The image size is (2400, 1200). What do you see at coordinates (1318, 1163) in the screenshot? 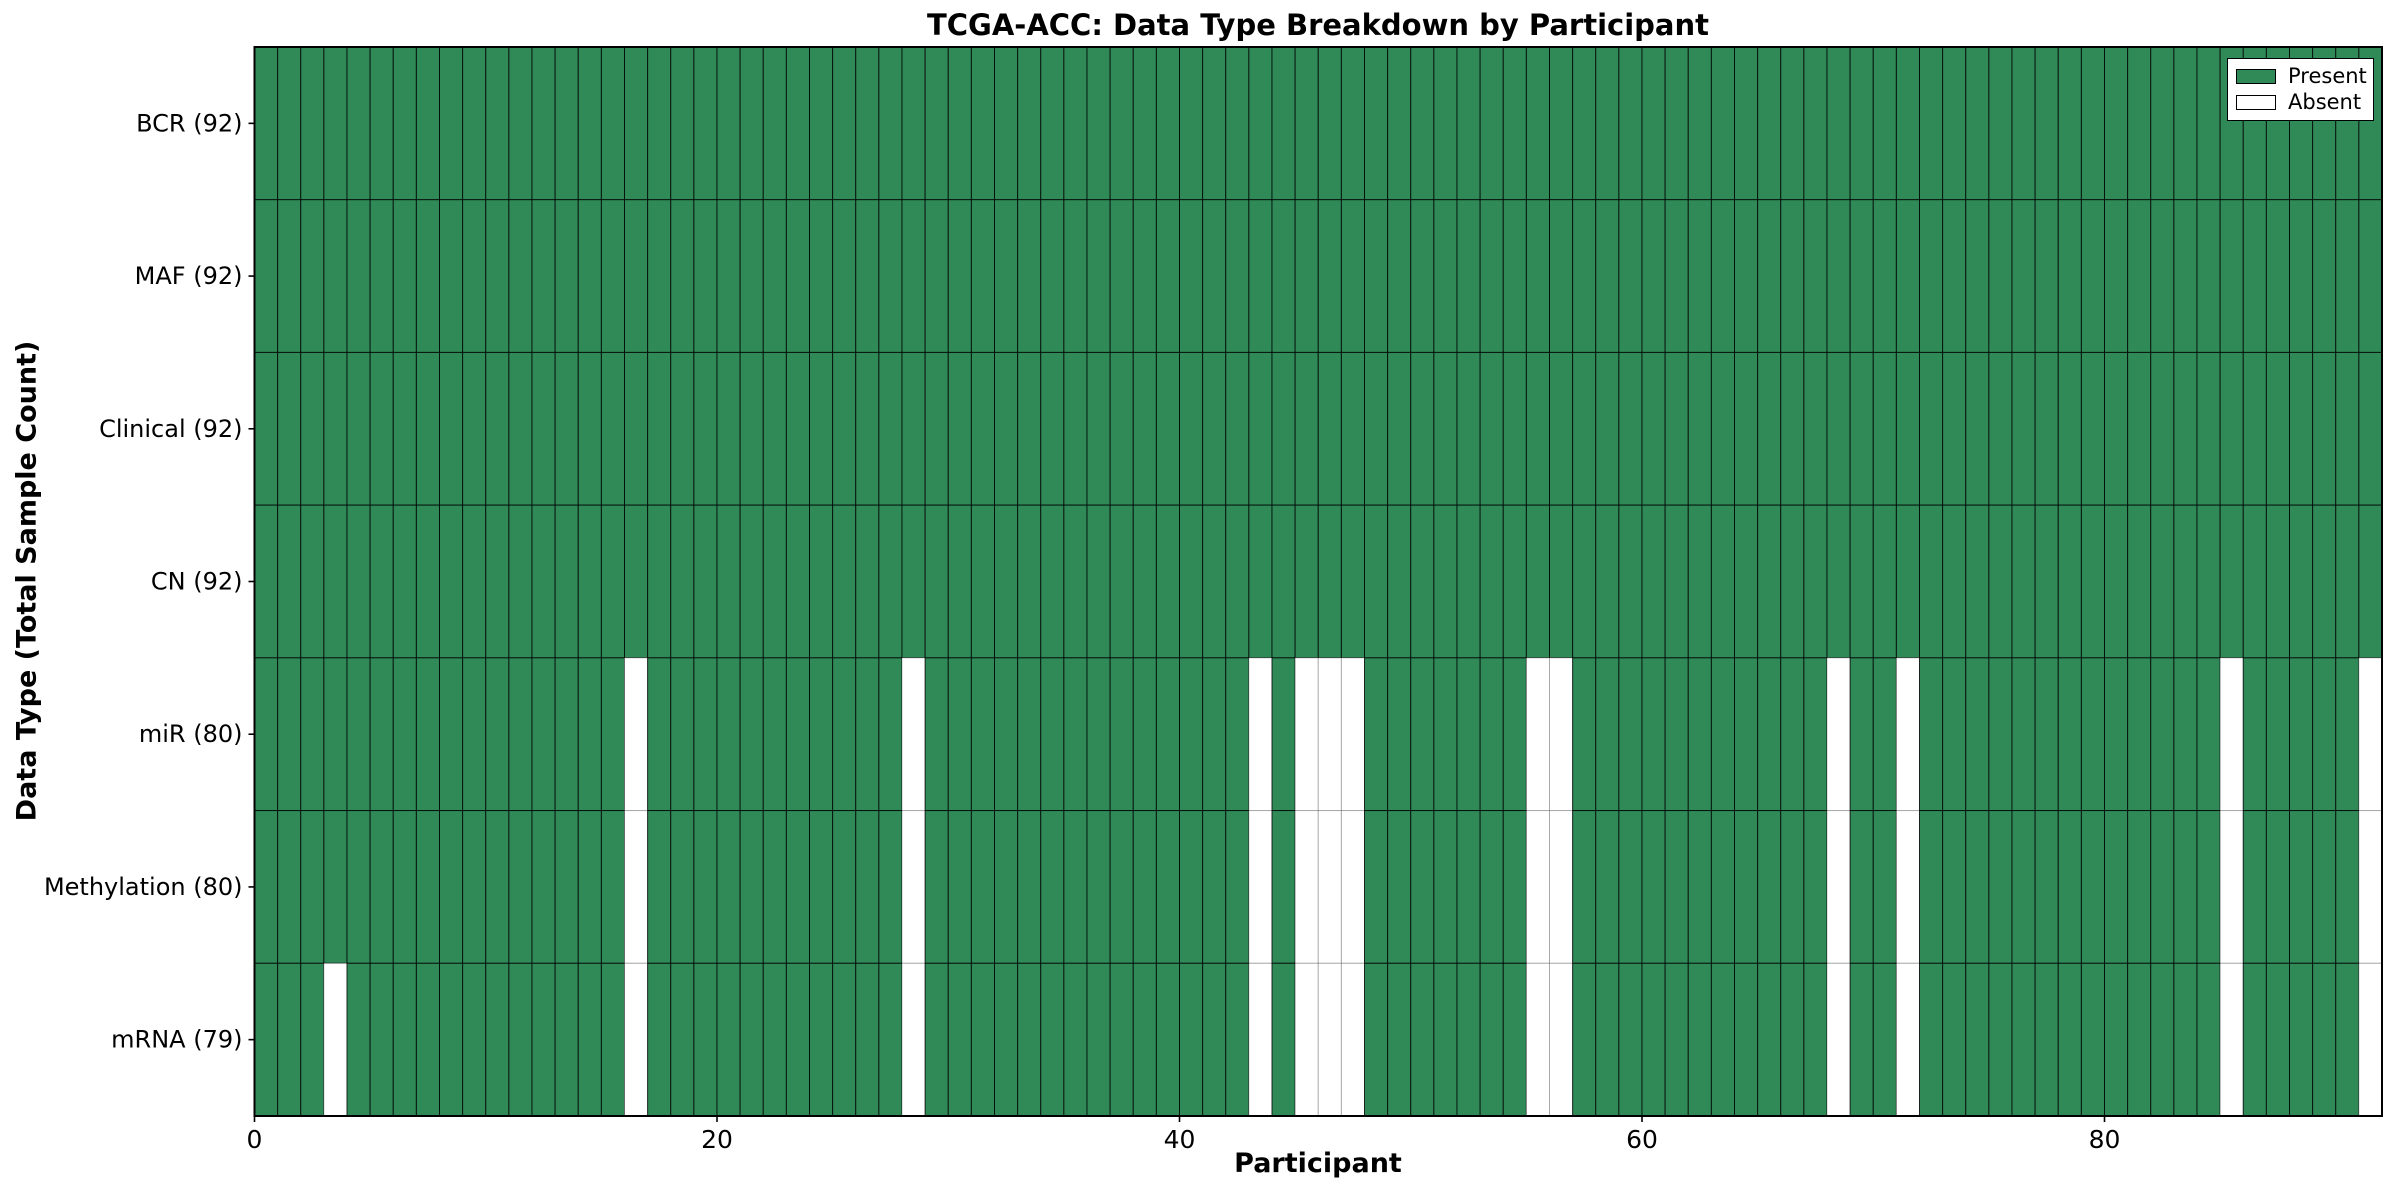
I see `x-axis-title: Participant` at bounding box center [1318, 1163].